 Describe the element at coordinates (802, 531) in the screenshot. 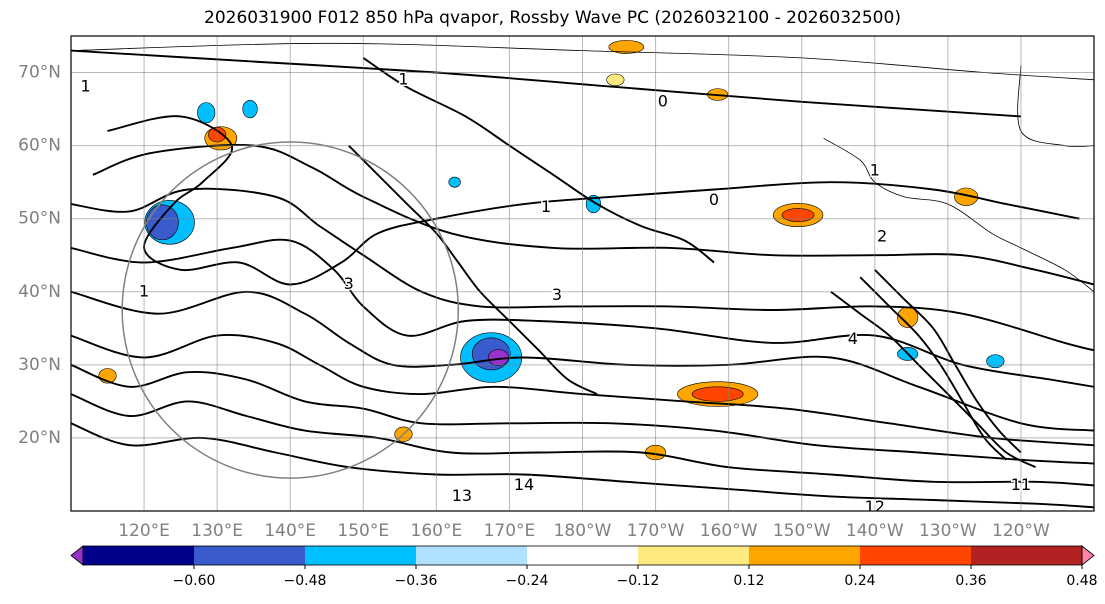

I see `lon-tick-label: 150°W` at that location.